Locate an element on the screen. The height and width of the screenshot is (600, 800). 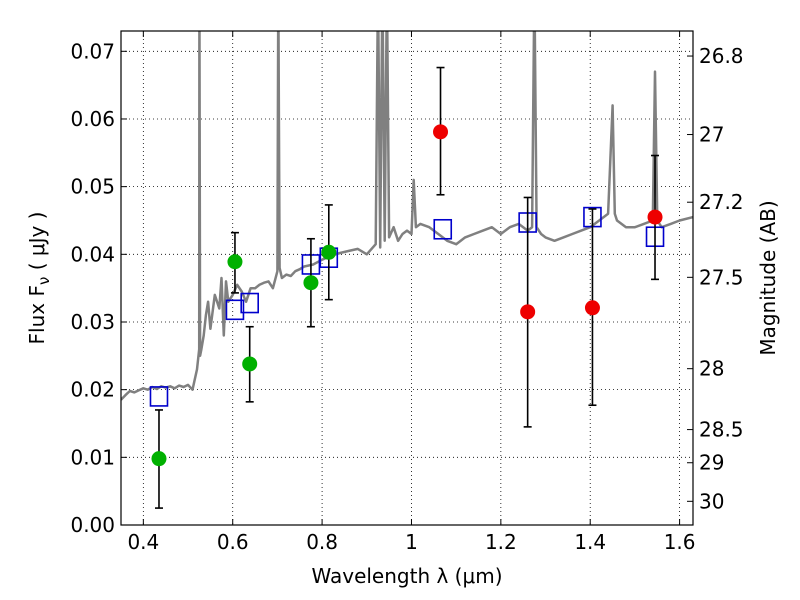
y-axis-title-sub: ν is located at coordinates (44, 281).